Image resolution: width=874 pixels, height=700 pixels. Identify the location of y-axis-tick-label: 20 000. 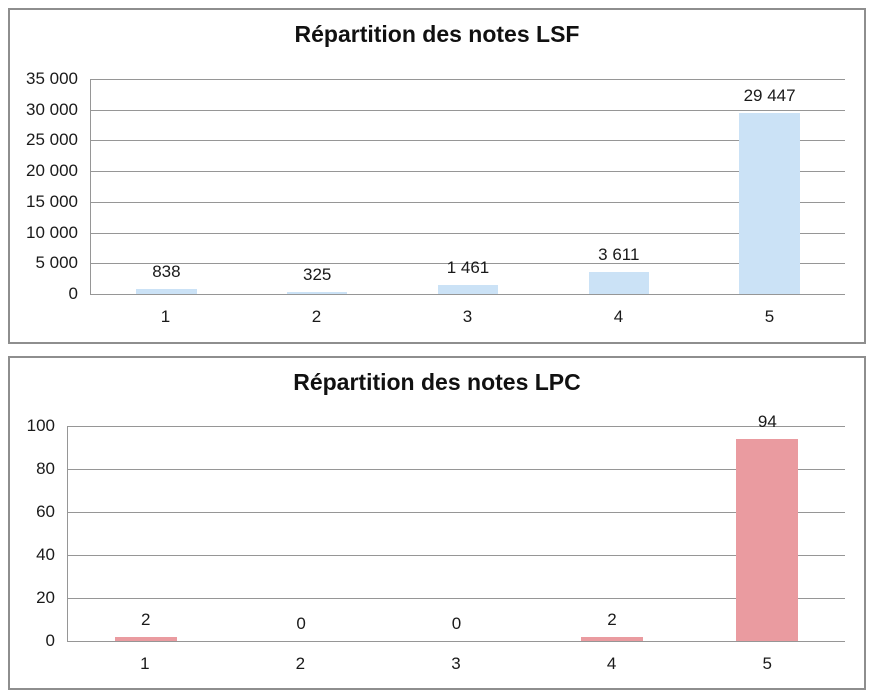
(52, 171).